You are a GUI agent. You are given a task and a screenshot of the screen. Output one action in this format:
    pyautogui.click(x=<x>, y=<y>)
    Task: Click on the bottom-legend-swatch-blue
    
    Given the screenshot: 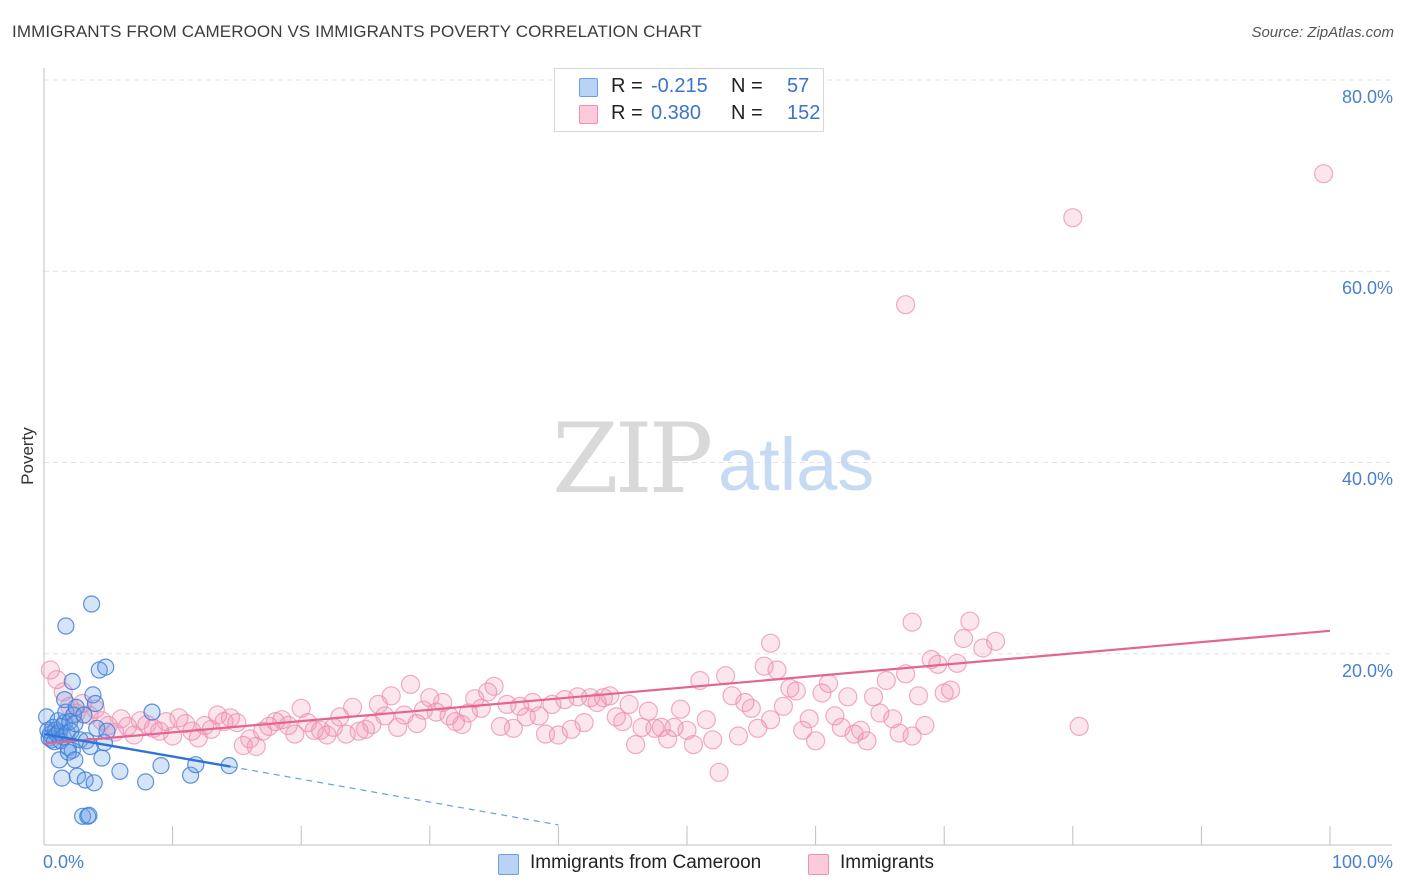 What is the action you would take?
    pyautogui.click(x=508, y=864)
    